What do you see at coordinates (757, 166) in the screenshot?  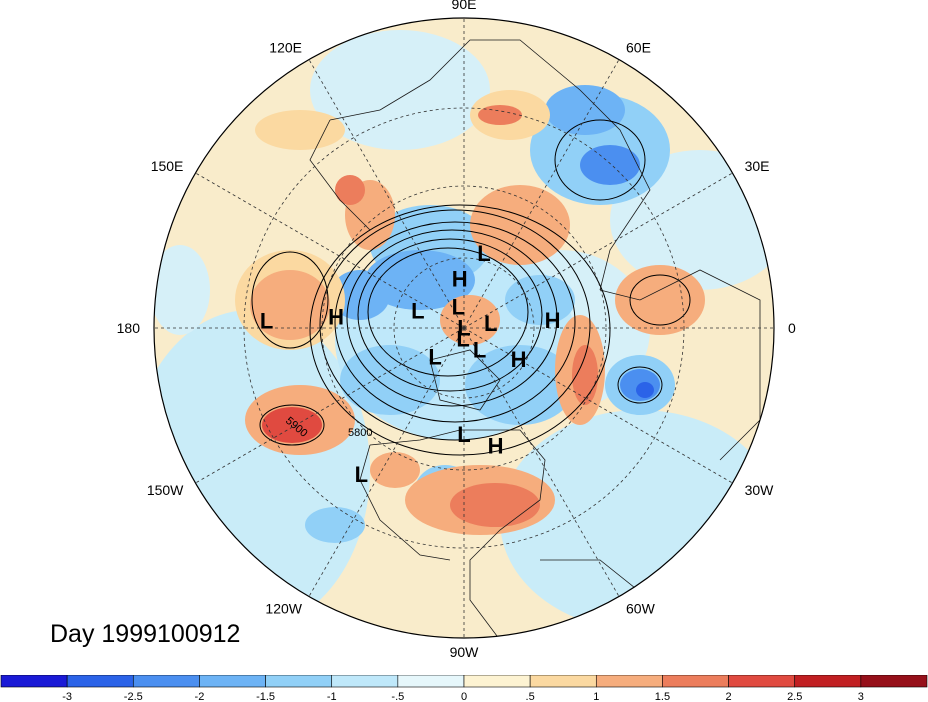 I see `lon-label: 30E` at bounding box center [757, 166].